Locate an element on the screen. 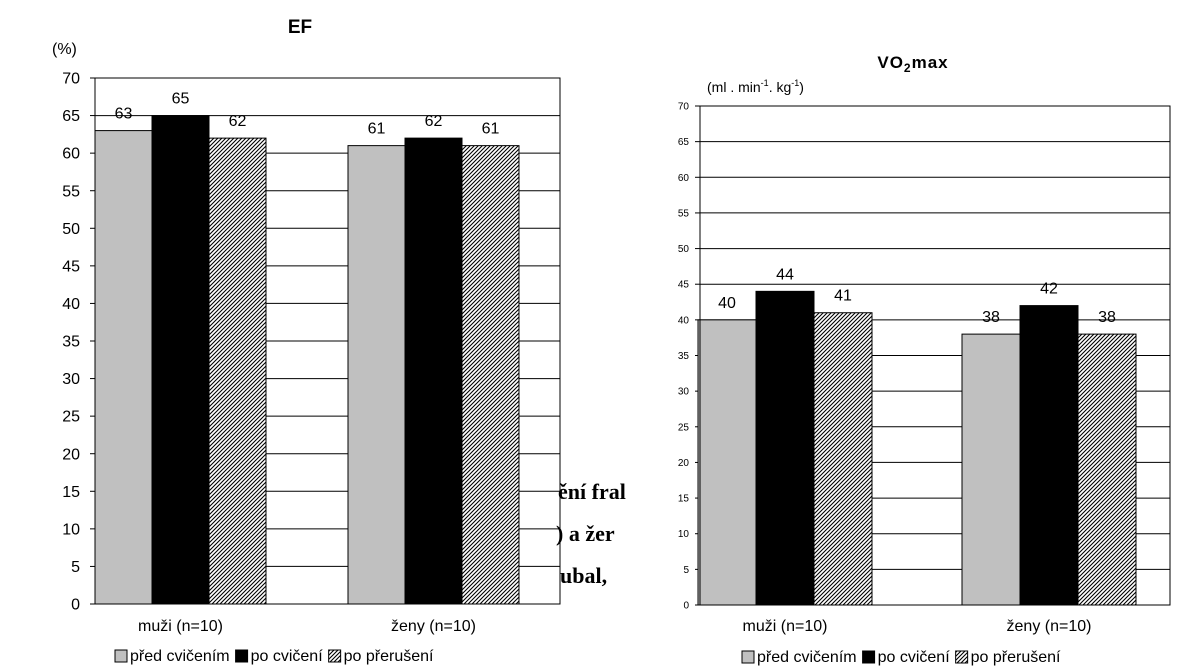  chart-vo2max-category-label: ženy (n=10) is located at coordinates (1049, 626).